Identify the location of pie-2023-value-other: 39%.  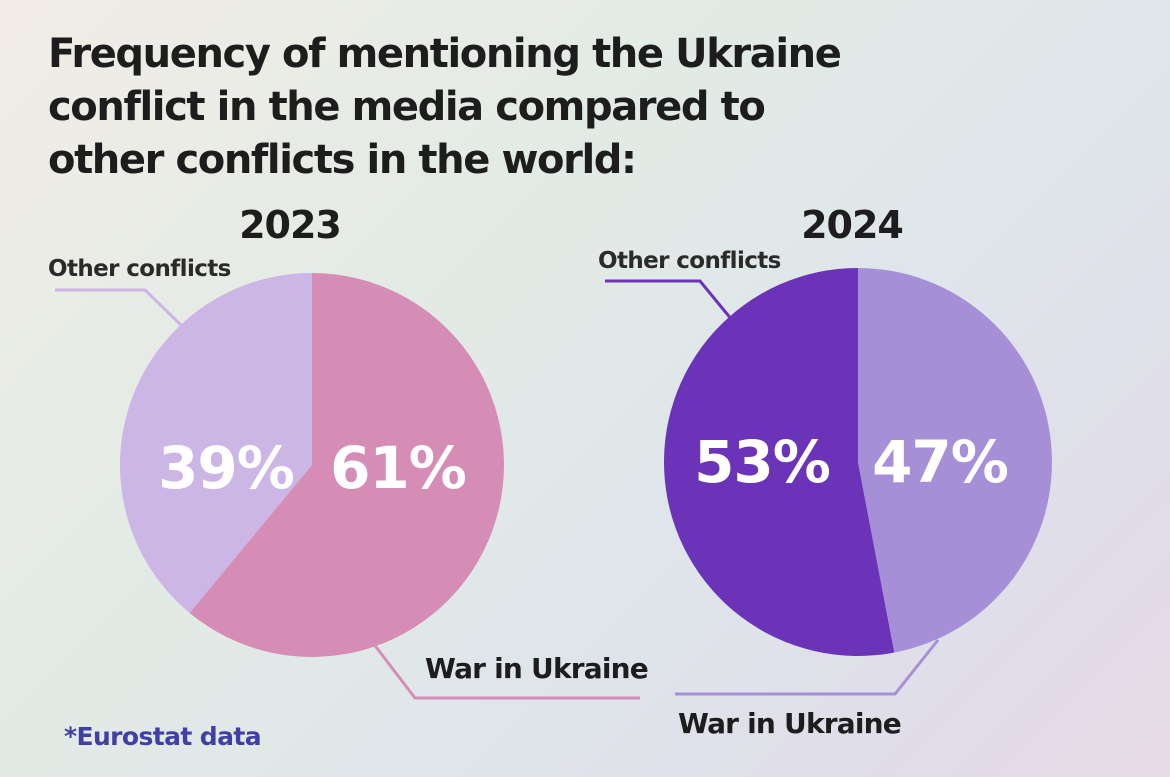
(226, 468).